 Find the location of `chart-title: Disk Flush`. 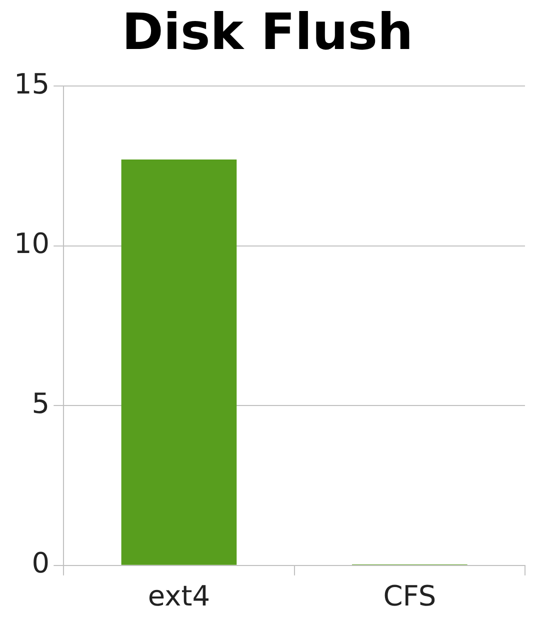

chart-title: Disk Flush is located at coordinates (268, 31).